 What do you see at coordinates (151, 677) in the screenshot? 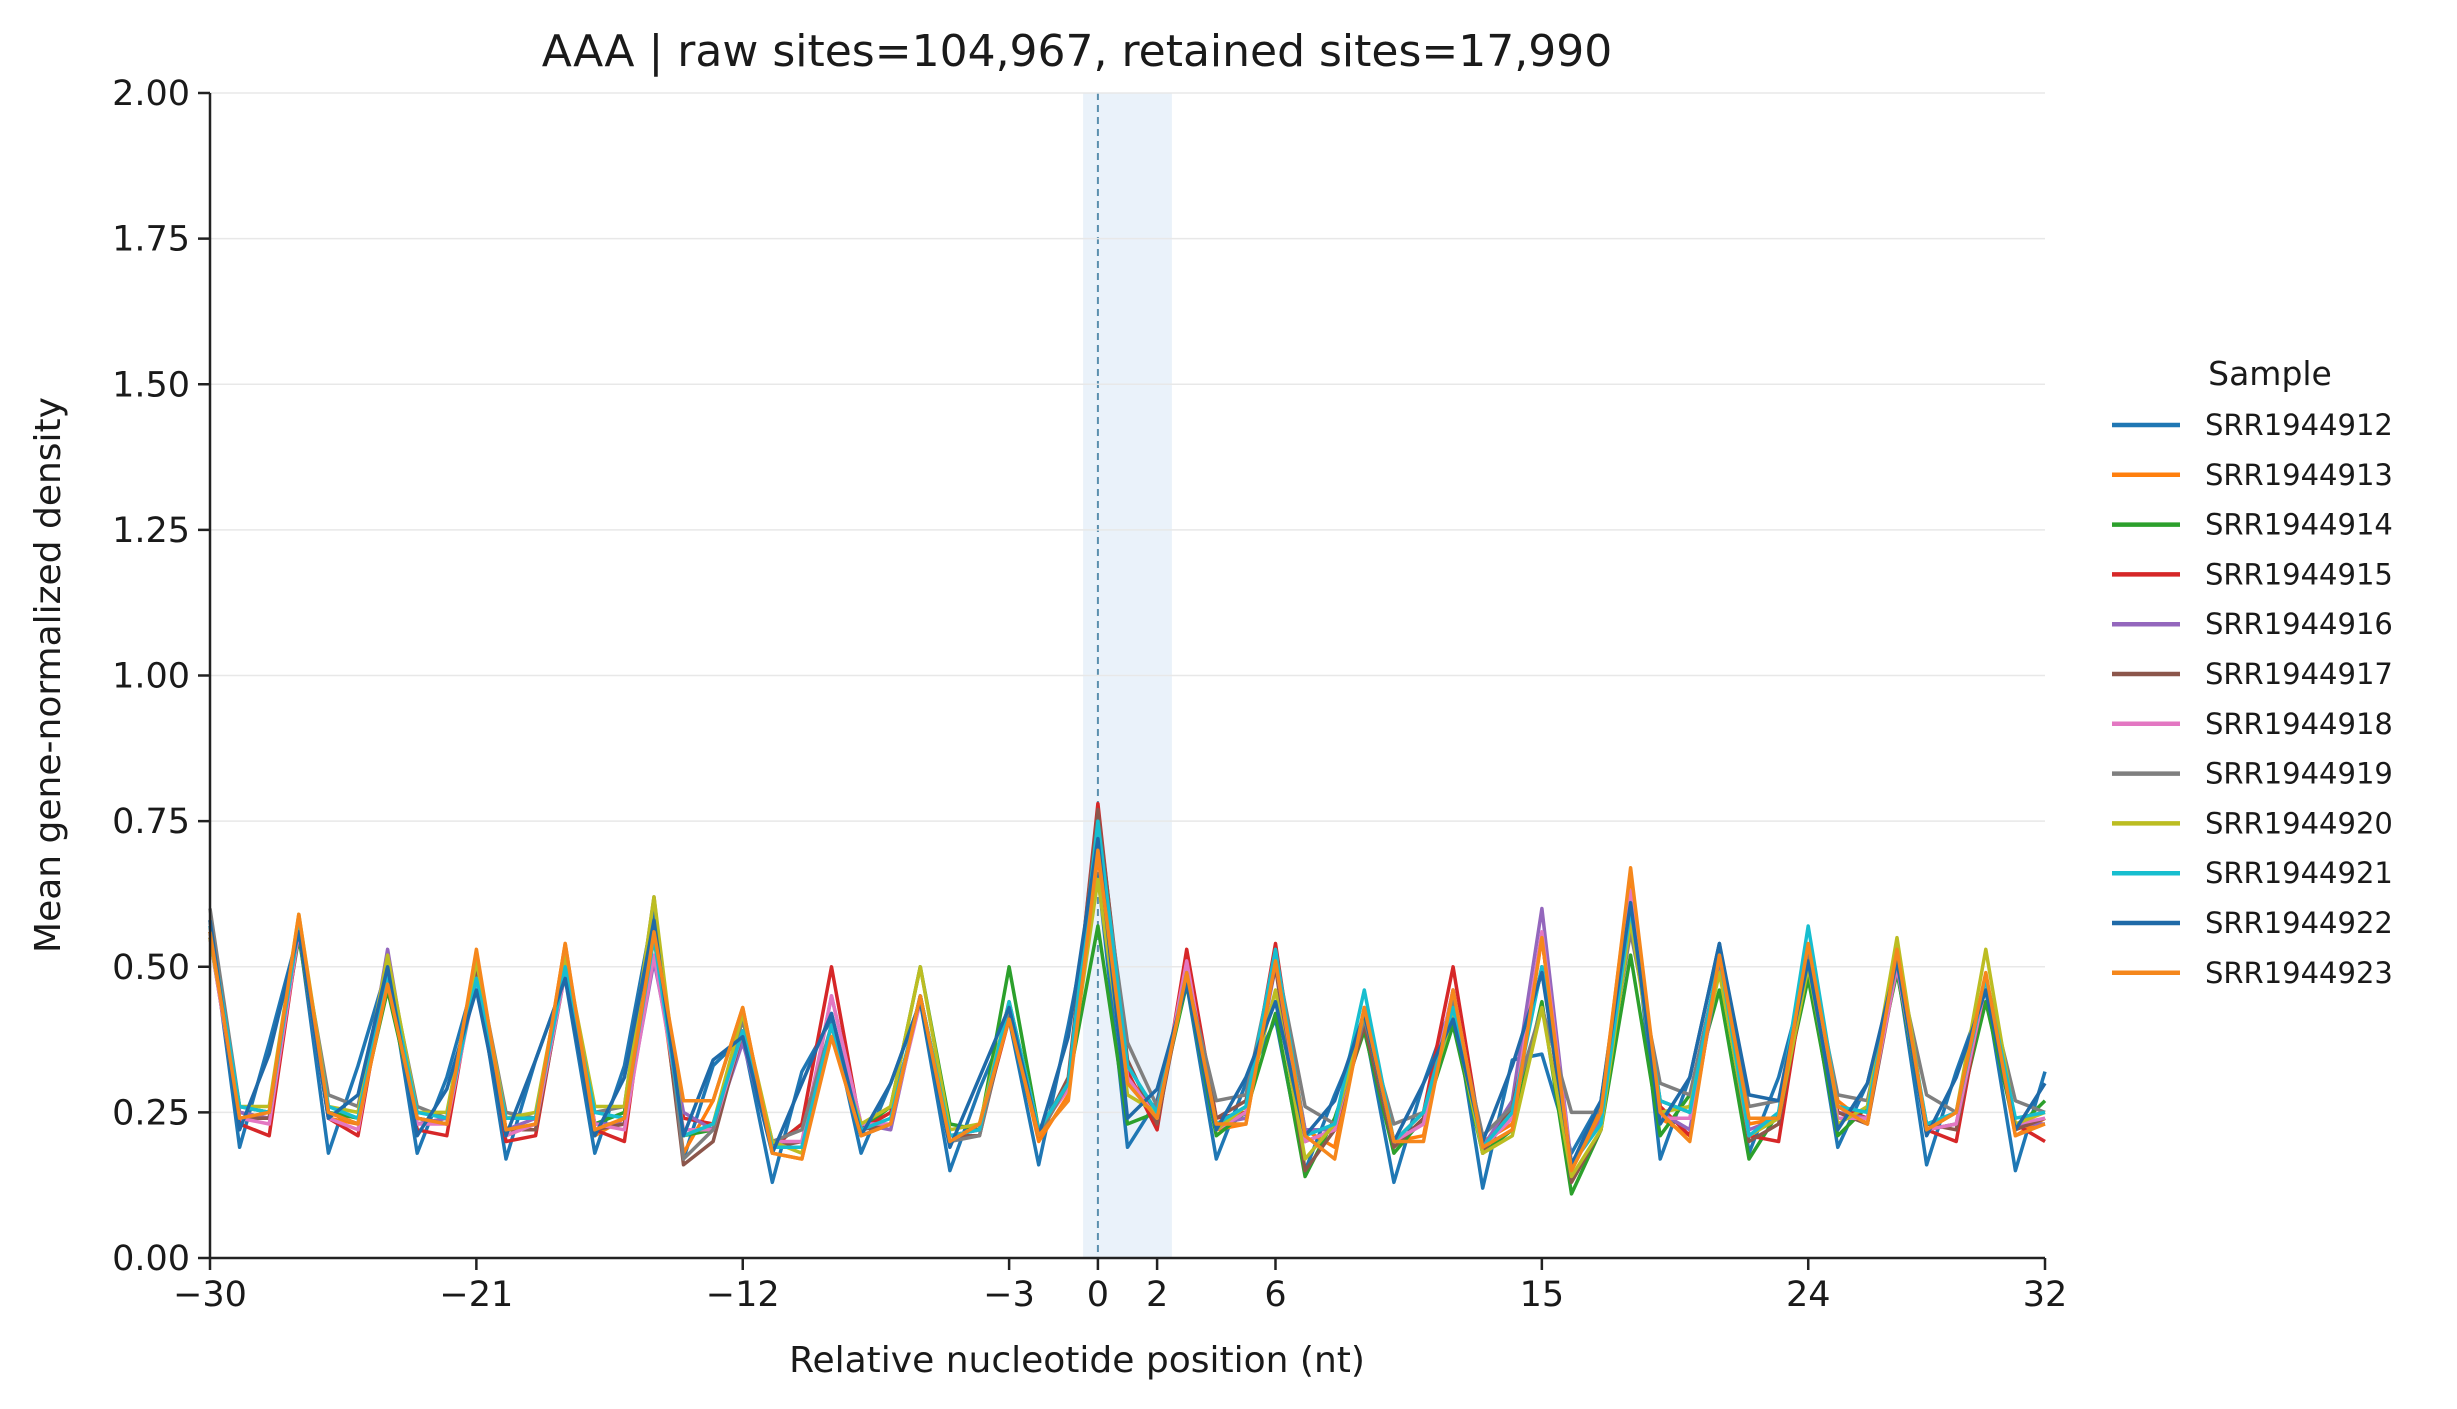
I see `y-tick-label: 1.00` at bounding box center [151, 677].